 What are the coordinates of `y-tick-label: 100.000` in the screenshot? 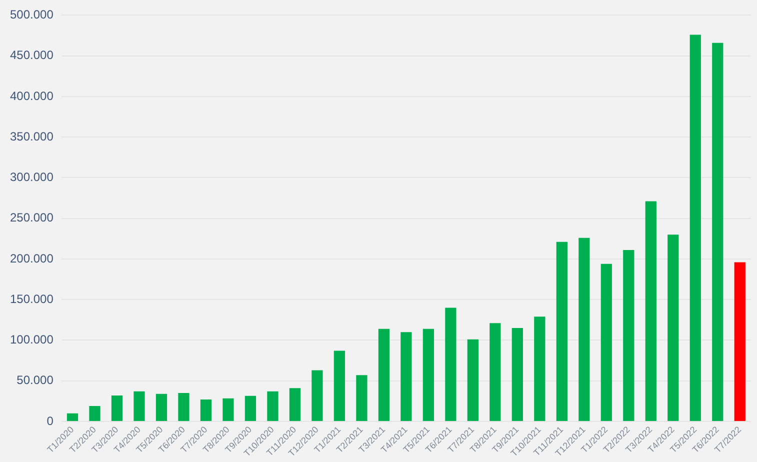 It's located at (32, 339).